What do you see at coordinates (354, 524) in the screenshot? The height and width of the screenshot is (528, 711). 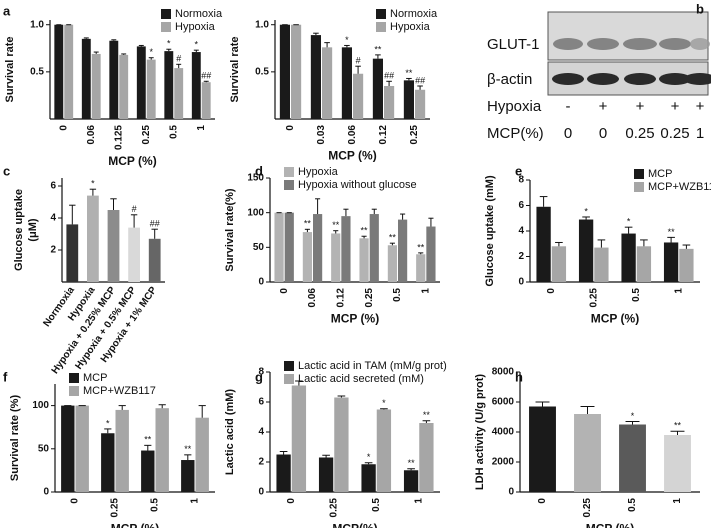 I see `x-axis-title: MCP(%)` at bounding box center [354, 524].